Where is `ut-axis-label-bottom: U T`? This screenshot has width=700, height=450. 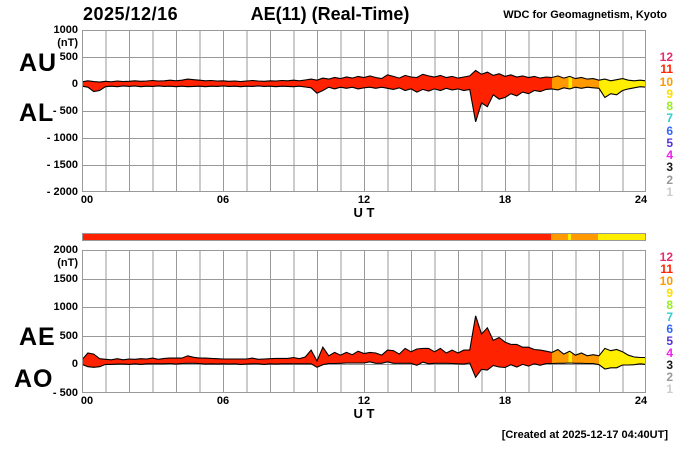
ut-axis-label-bottom: U T is located at coordinates (364, 413).